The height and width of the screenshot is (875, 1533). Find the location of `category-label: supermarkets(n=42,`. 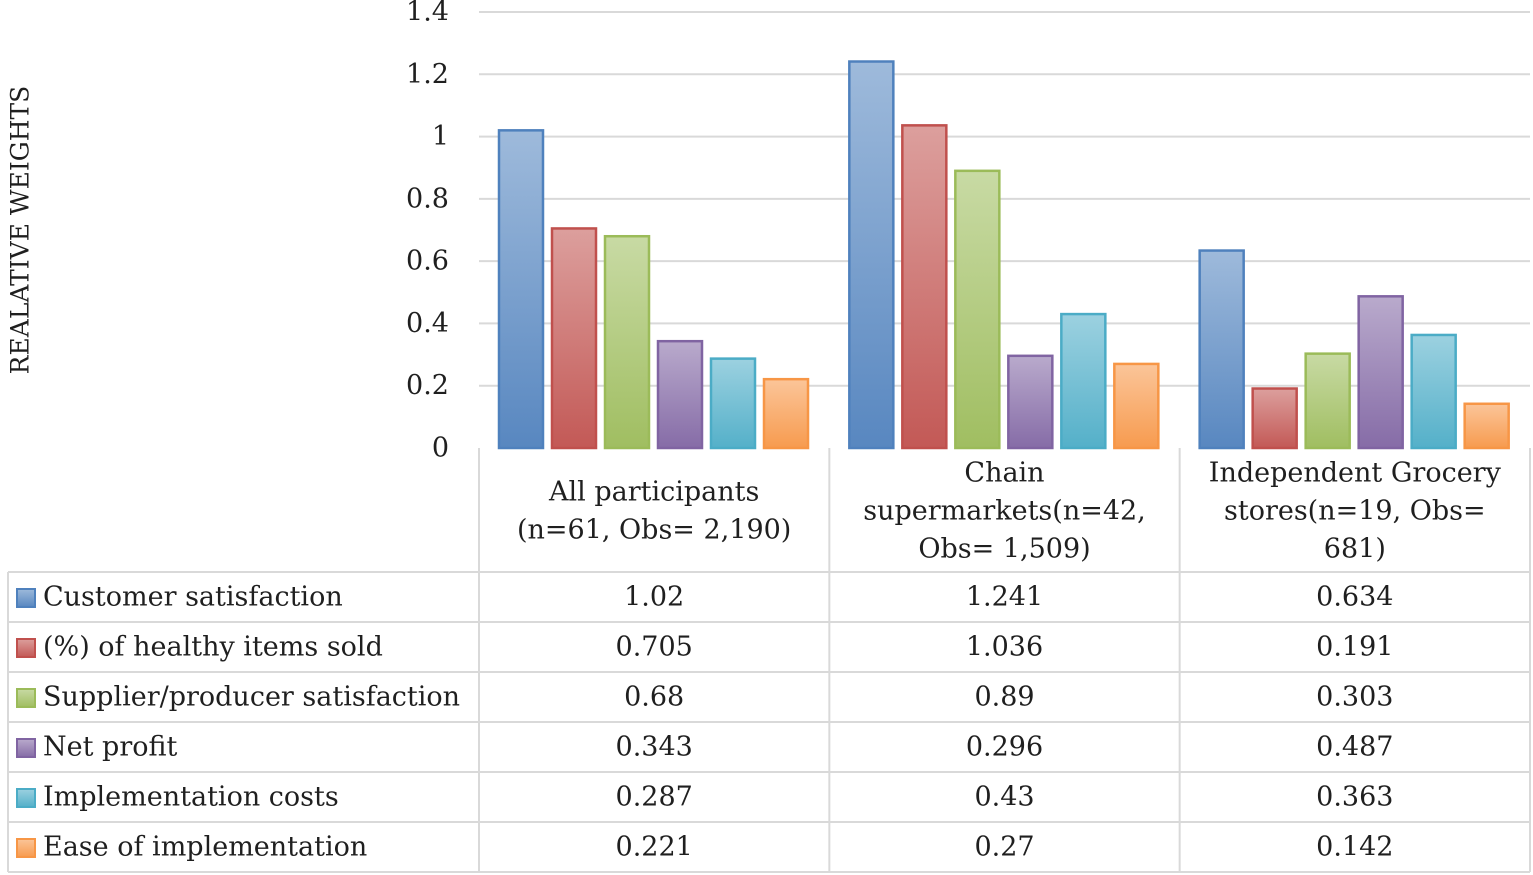

category-label: supermarkets(n=42, is located at coordinates (1004, 511).